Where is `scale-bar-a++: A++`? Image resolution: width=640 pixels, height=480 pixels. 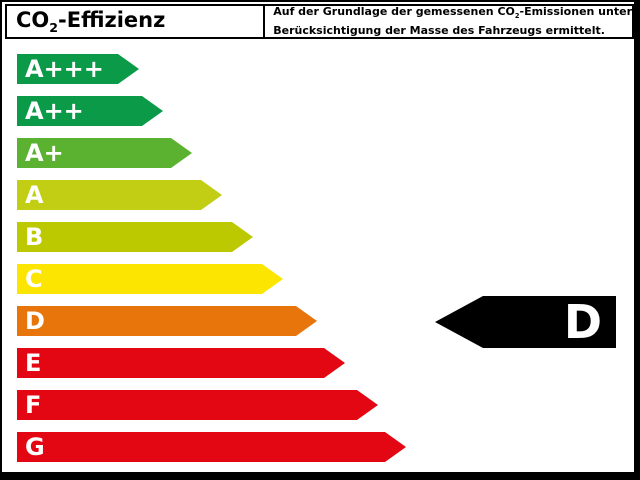
scale-bar-a++: A++ is located at coordinates (90, 111).